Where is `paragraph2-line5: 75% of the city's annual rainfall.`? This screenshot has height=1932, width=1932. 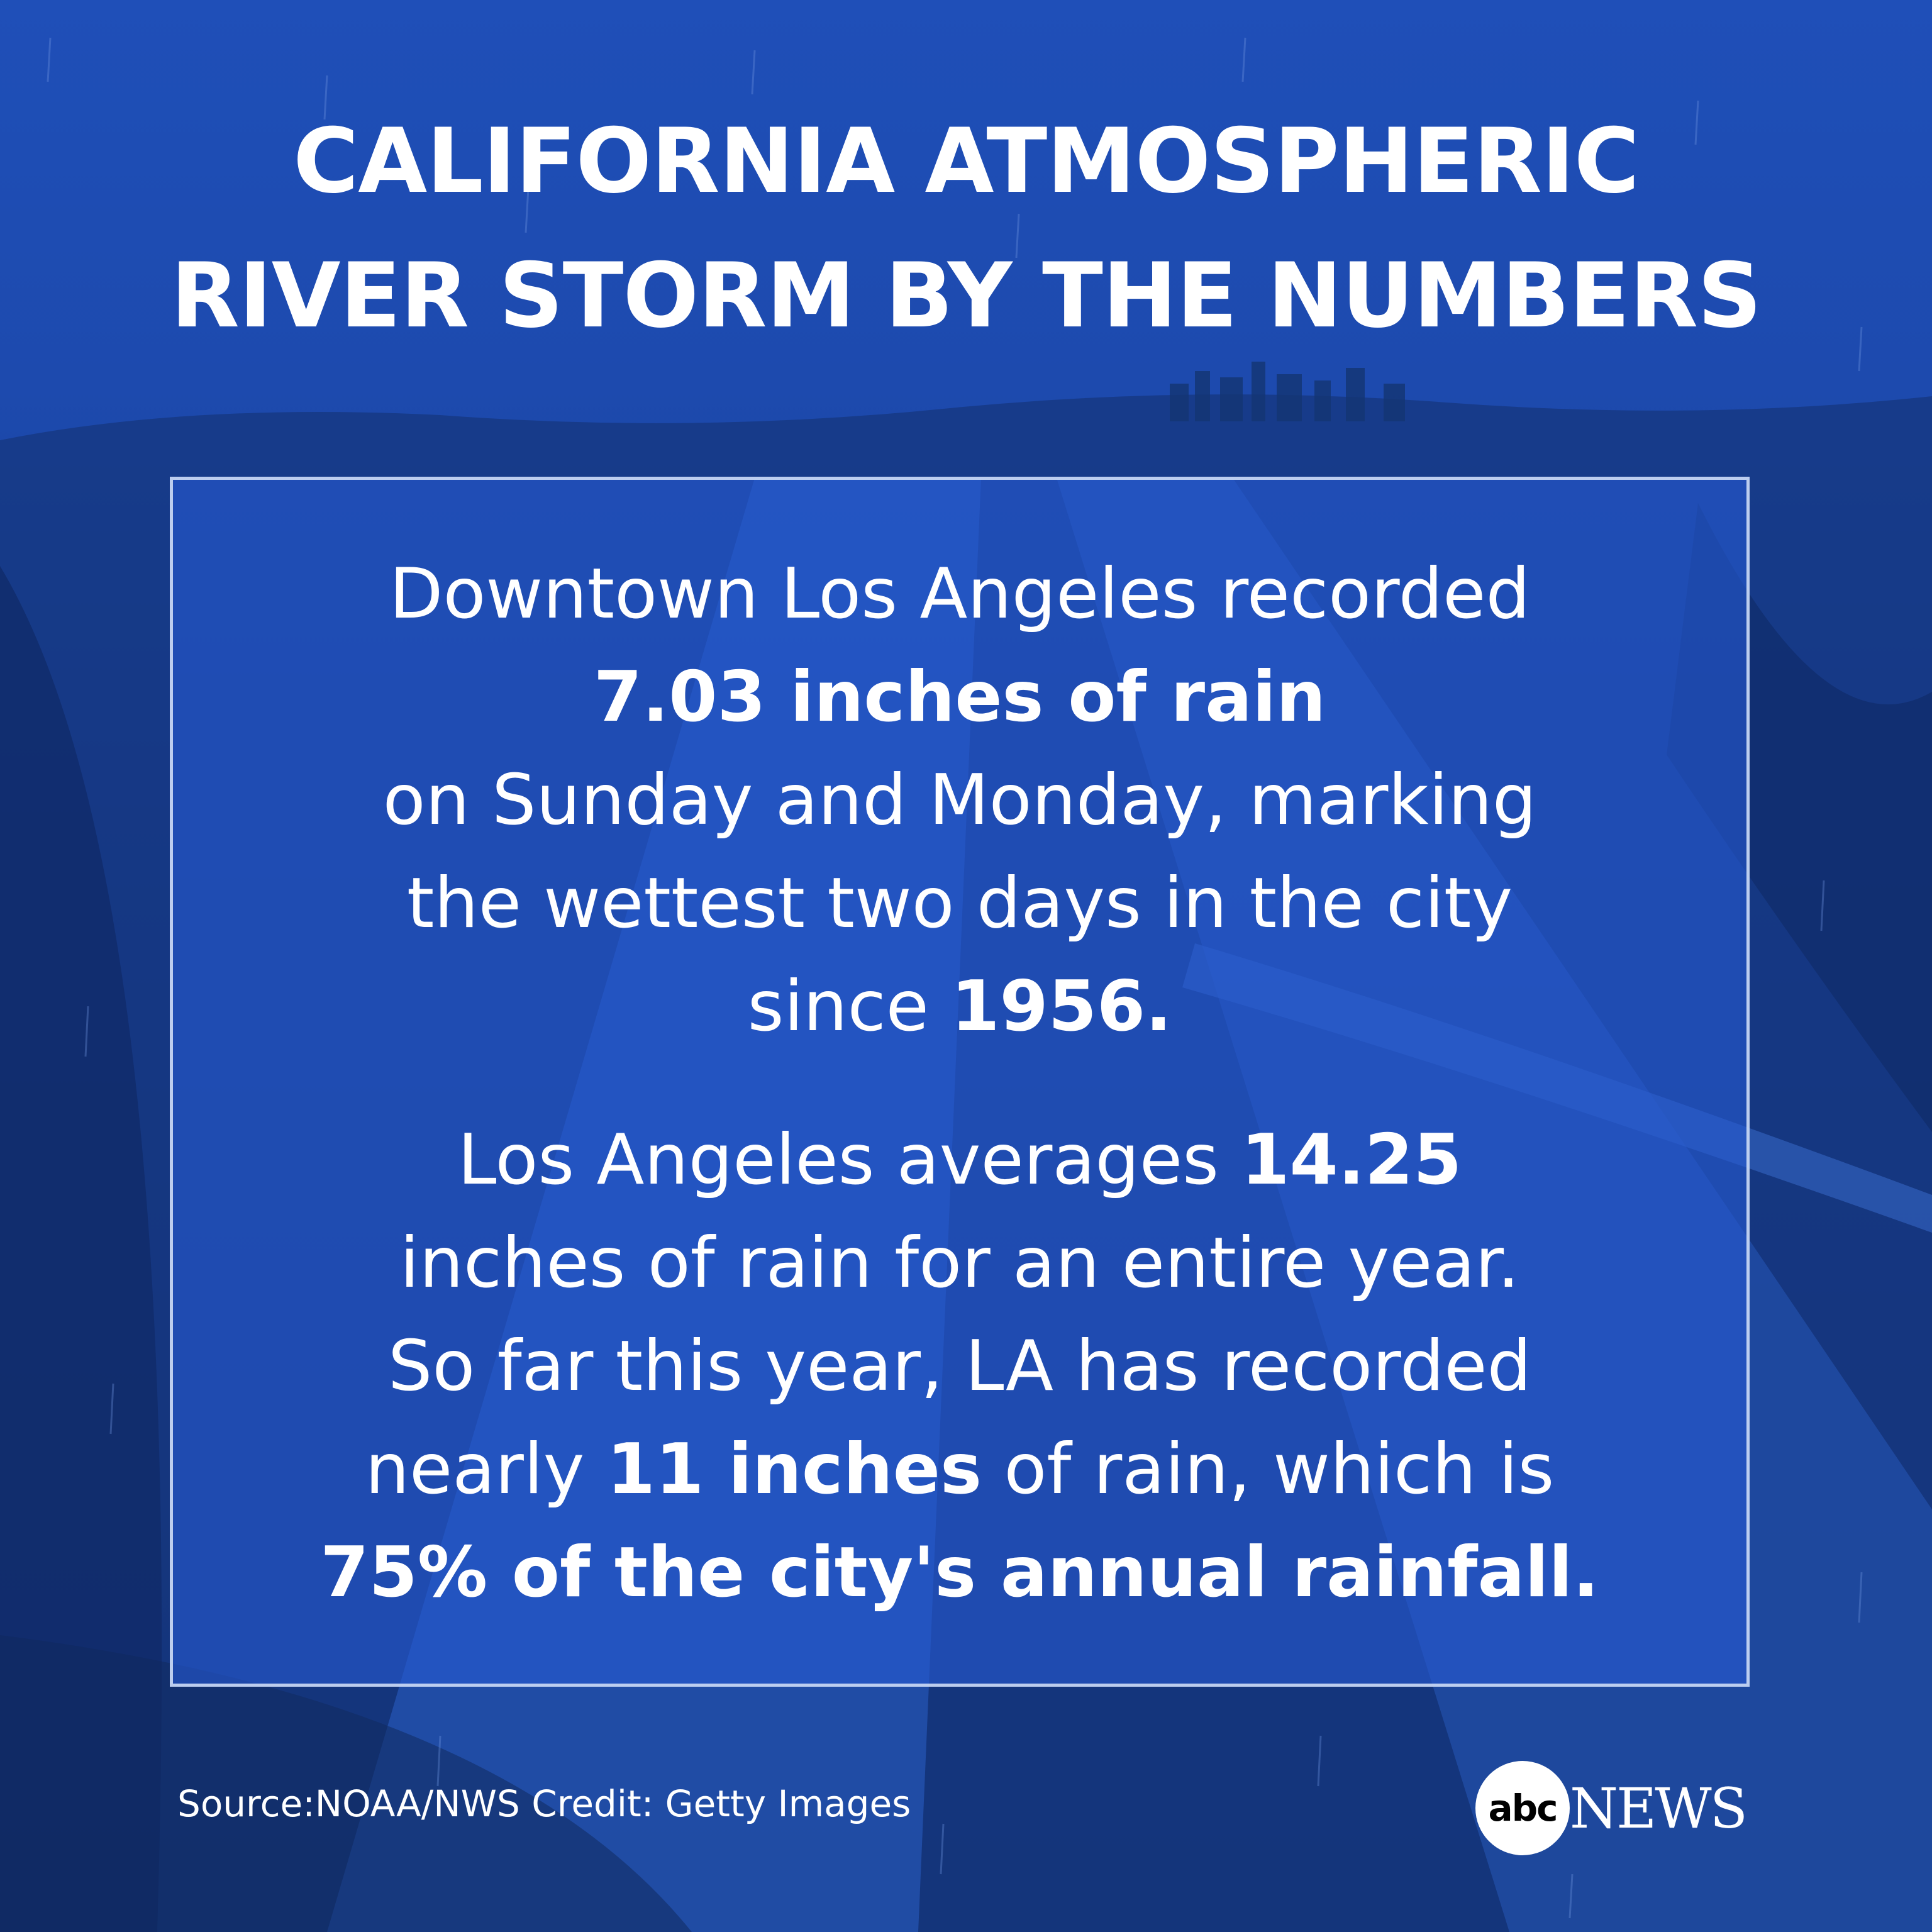
paragraph2-line5: 75% of the city's annual rainfall. is located at coordinates (959, 1572).